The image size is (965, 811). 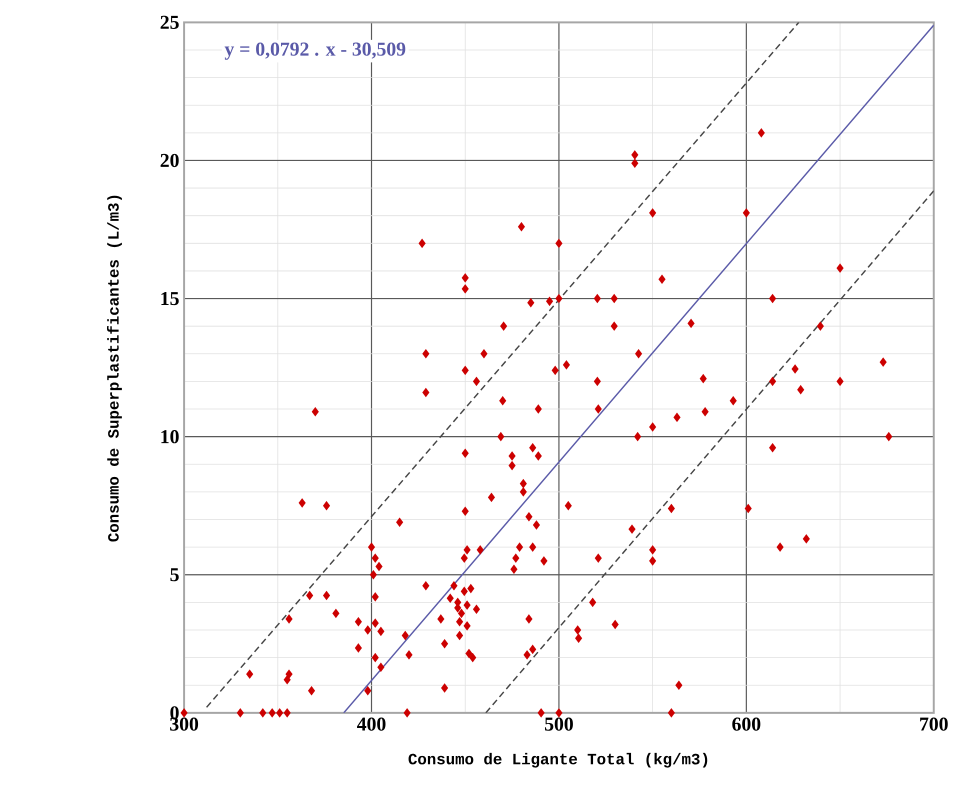 I want to click on y-tick-label: 5, so click(x=174, y=575).